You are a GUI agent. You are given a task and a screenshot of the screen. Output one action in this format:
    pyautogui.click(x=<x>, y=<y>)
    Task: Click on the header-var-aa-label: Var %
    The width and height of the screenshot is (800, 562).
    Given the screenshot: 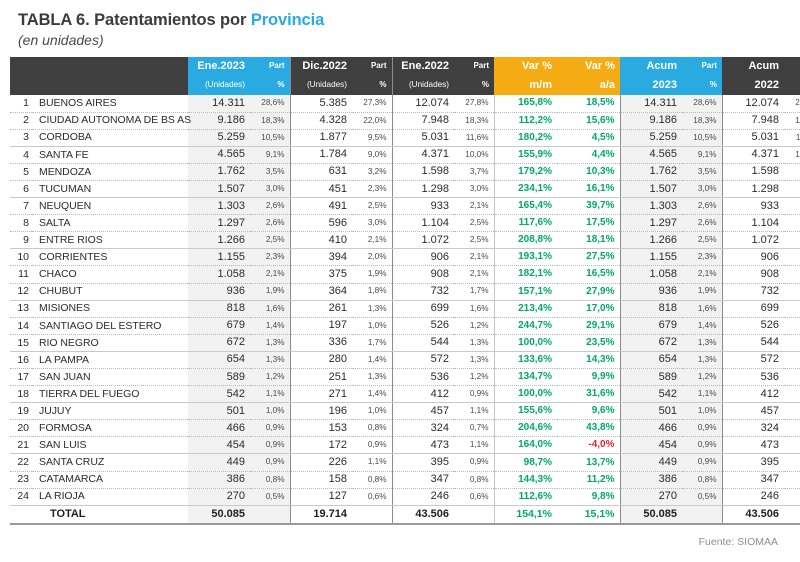 What is the action you would take?
    pyautogui.click(x=588, y=66)
    